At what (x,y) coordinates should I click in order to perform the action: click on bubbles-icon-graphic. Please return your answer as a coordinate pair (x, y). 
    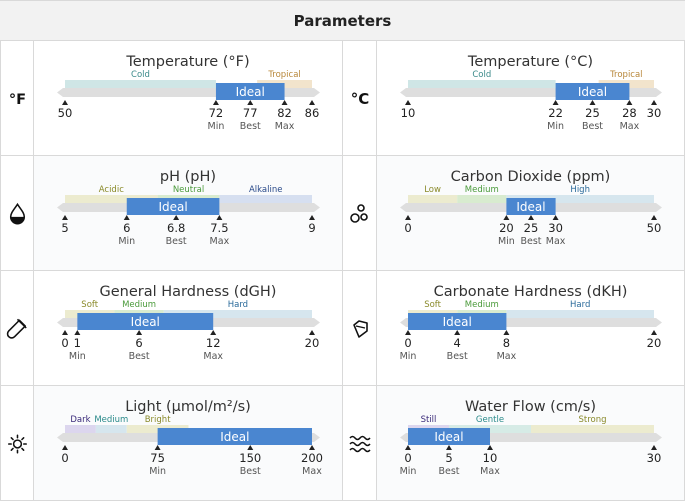
    Looking at the image, I should click on (359, 213).